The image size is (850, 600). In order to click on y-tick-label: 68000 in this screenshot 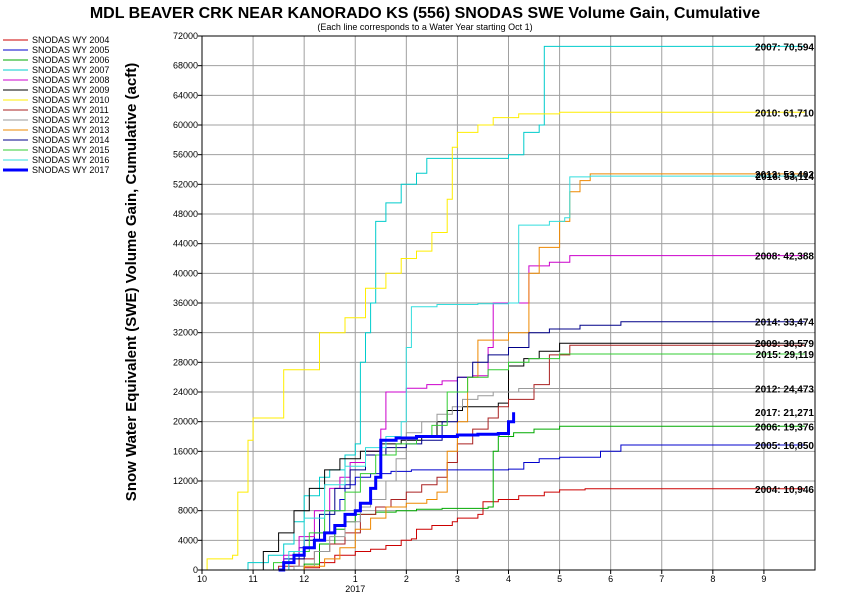, I will do `click(185, 66)`.